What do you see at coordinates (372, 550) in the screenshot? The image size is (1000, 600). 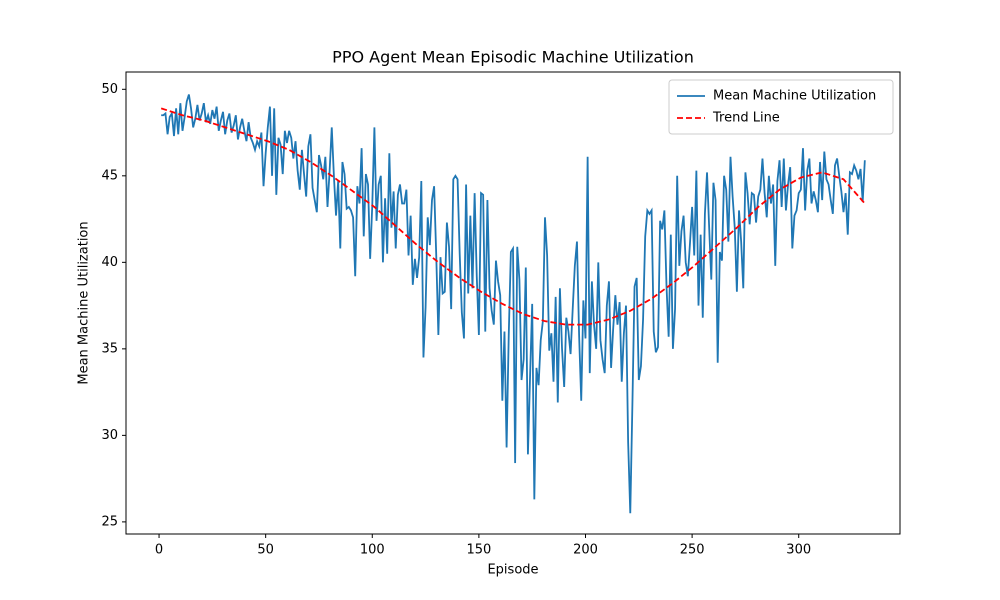 I see `x-tick-label: 100` at bounding box center [372, 550].